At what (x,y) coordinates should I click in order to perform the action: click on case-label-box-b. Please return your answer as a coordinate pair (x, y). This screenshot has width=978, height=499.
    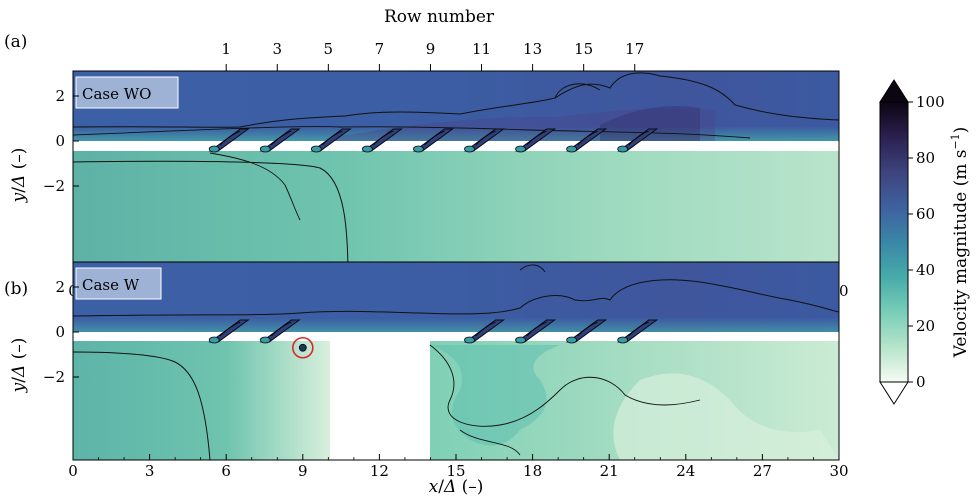
    Looking at the image, I should click on (118, 283).